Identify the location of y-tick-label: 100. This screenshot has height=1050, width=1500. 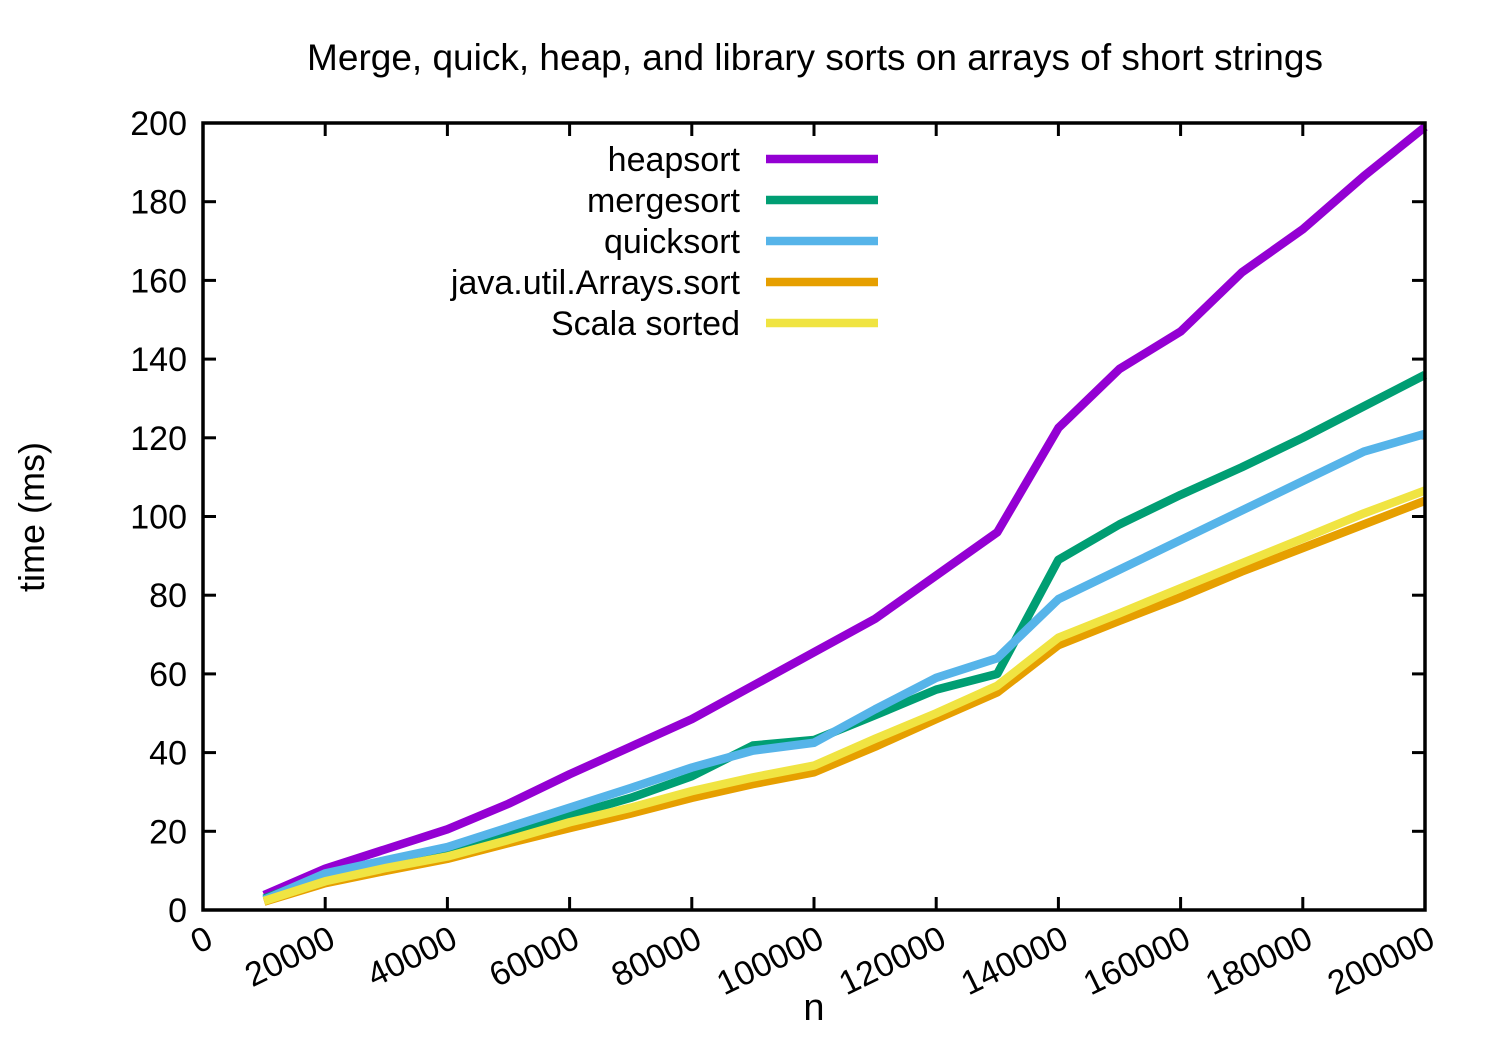
(158, 518).